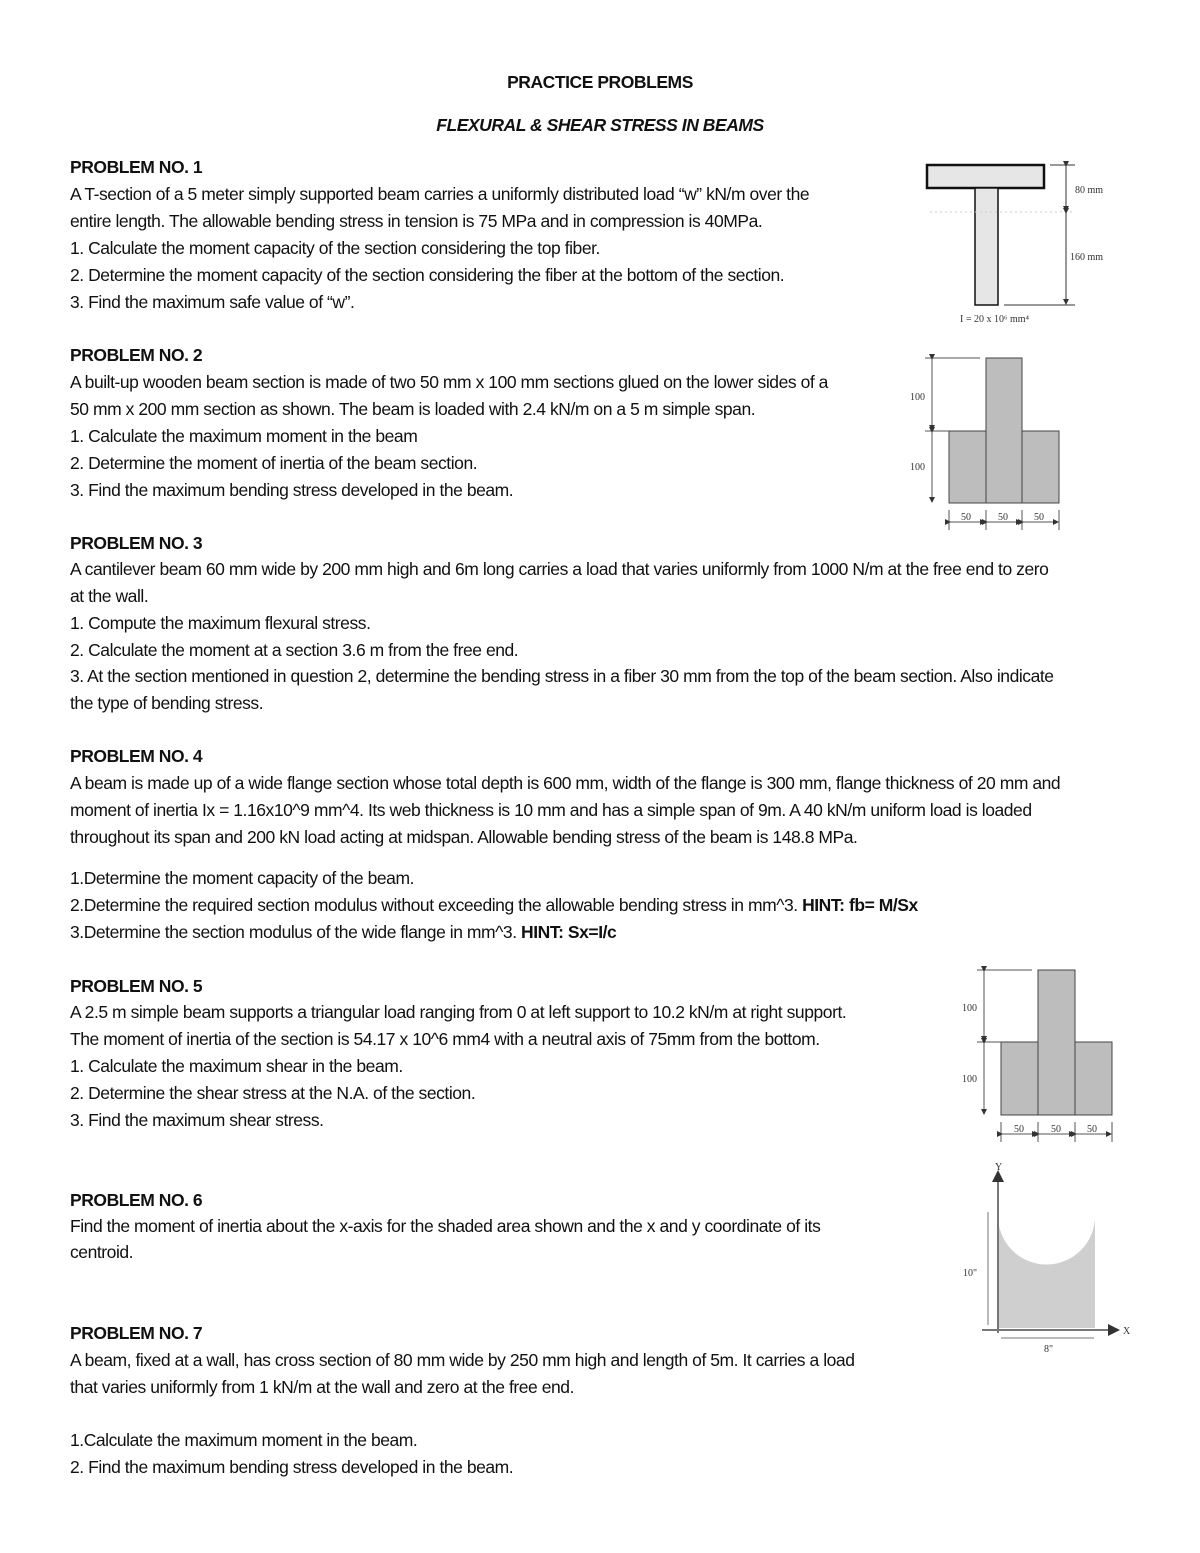  Describe the element at coordinates (197, 1120) in the screenshot. I see `problem-5-line: 3. Find the maximum shear stress.` at that location.